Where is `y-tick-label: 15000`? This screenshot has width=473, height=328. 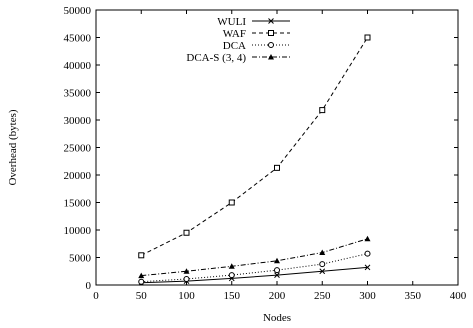 y-tick-label: 15000 is located at coordinates (78, 204).